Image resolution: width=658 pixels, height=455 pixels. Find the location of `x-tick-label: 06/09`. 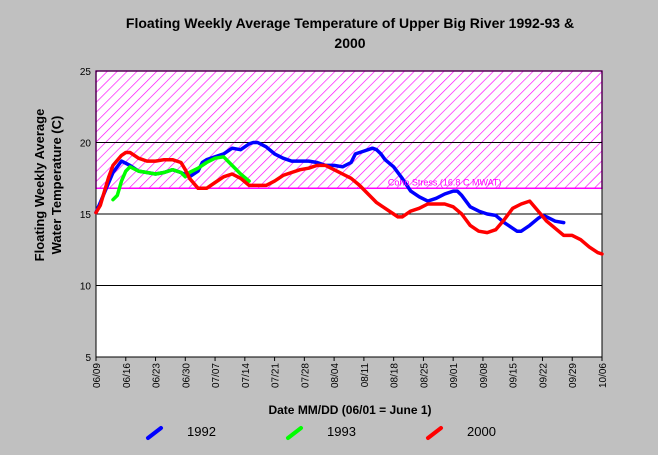

x-tick-label: 06/09 is located at coordinates (97, 375).